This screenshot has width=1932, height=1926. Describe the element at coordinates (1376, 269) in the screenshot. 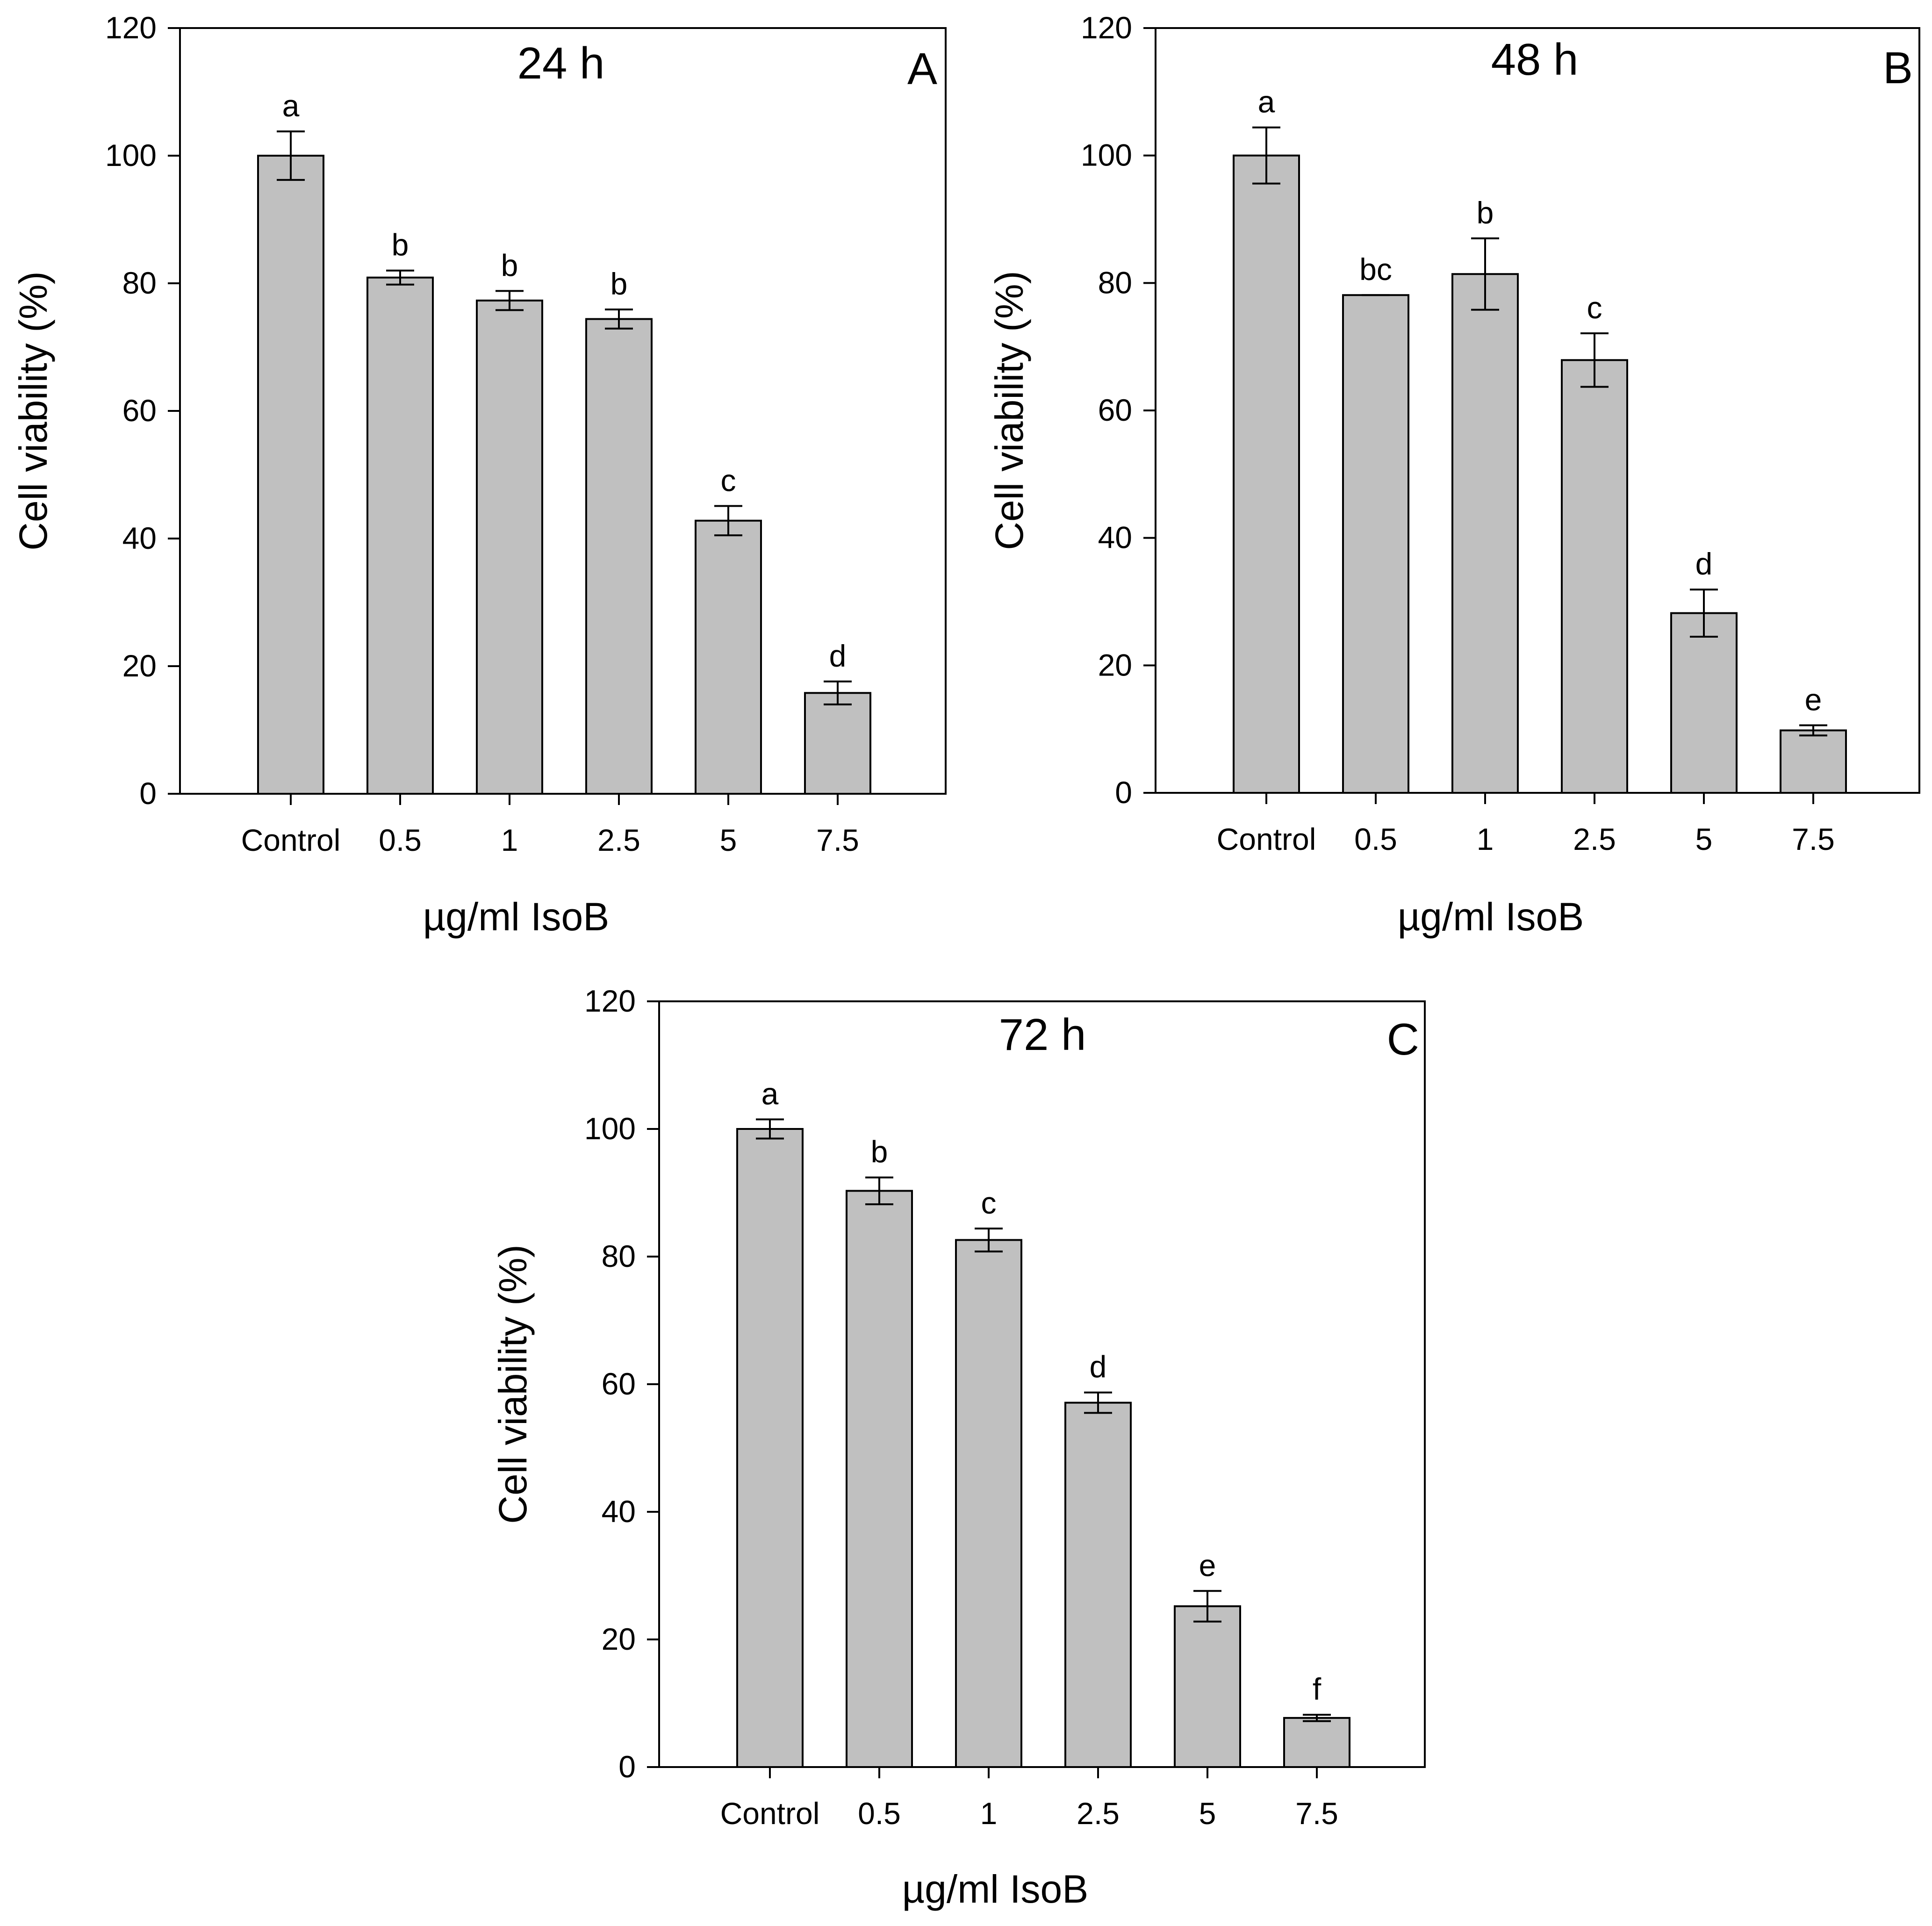

I see `significance-letter: bc` at that location.